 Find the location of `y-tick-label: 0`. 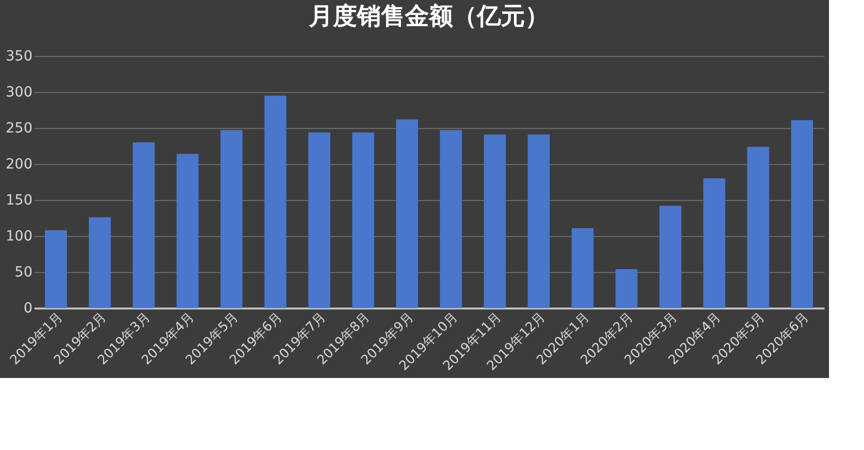

y-tick-label: 0 is located at coordinates (28, 308).